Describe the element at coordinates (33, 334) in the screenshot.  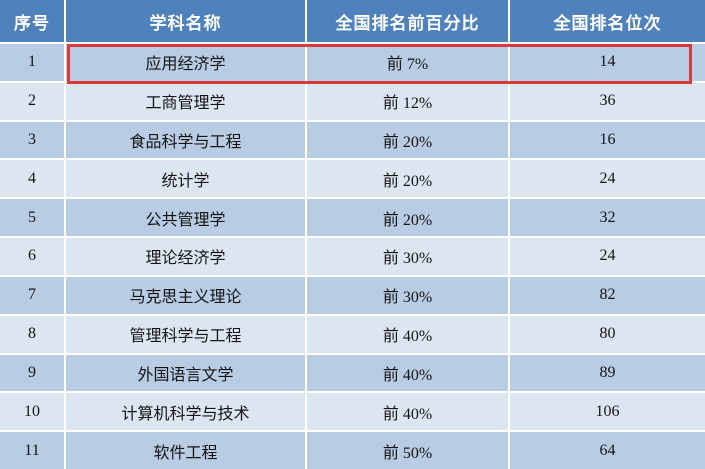
I see `cell-index: 8` at that location.